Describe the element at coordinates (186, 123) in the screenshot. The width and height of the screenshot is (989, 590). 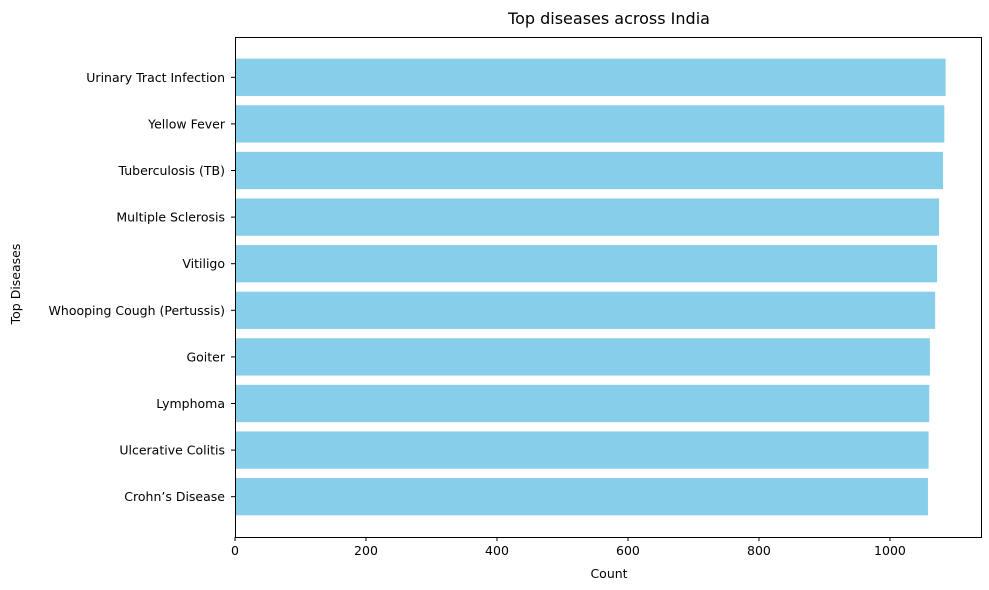
I see `y-tick-label: Yellow Fever` at that location.